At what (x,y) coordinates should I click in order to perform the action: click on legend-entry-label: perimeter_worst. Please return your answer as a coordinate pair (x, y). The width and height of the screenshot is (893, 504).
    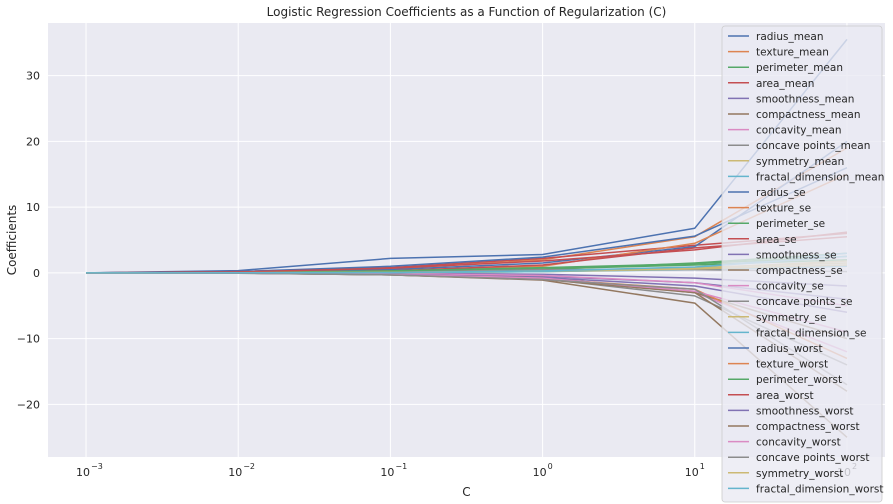
    Looking at the image, I should click on (799, 380).